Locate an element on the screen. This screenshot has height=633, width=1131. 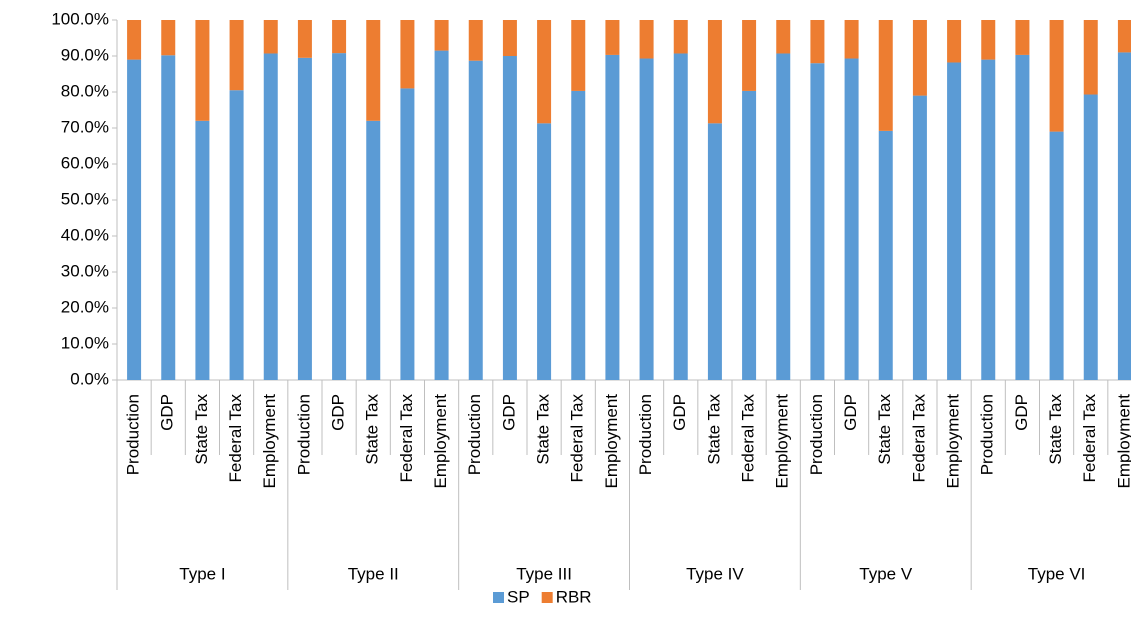
legend-label: SP is located at coordinates (518, 596).